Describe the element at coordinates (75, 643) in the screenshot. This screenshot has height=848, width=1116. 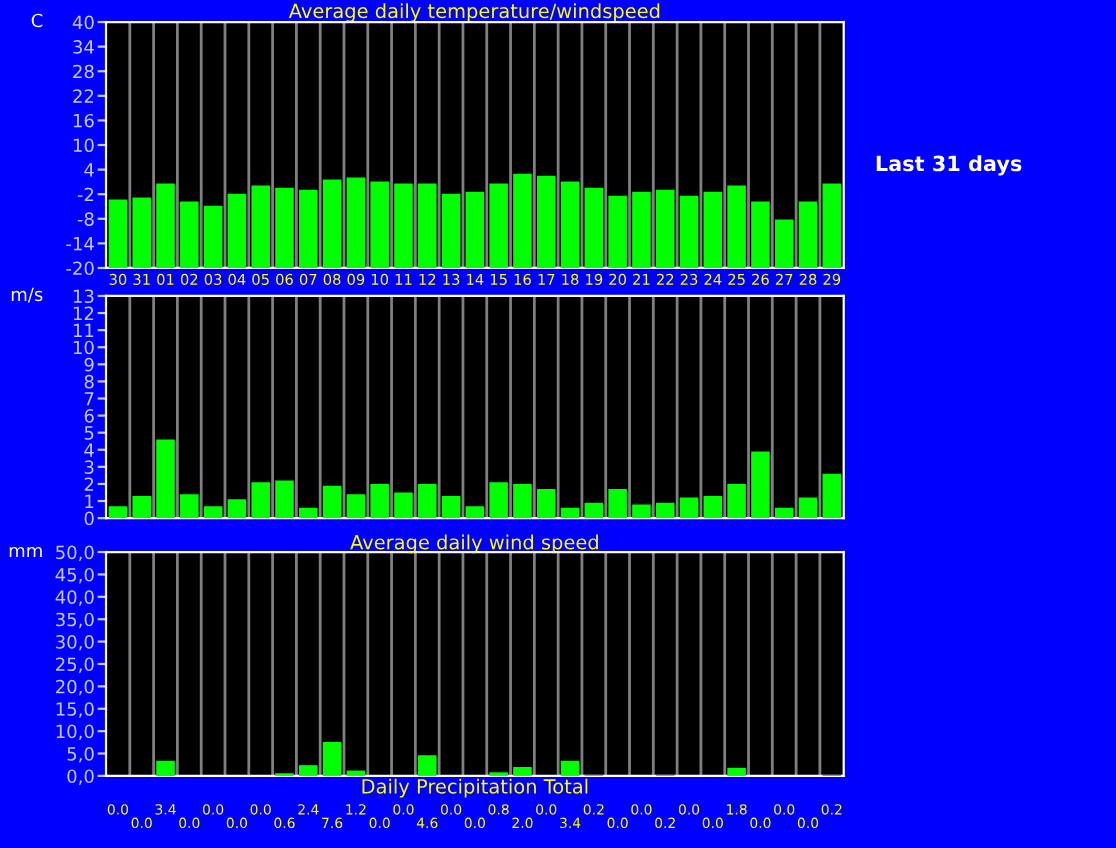
I see `y-tick-label: 30,0` at that location.